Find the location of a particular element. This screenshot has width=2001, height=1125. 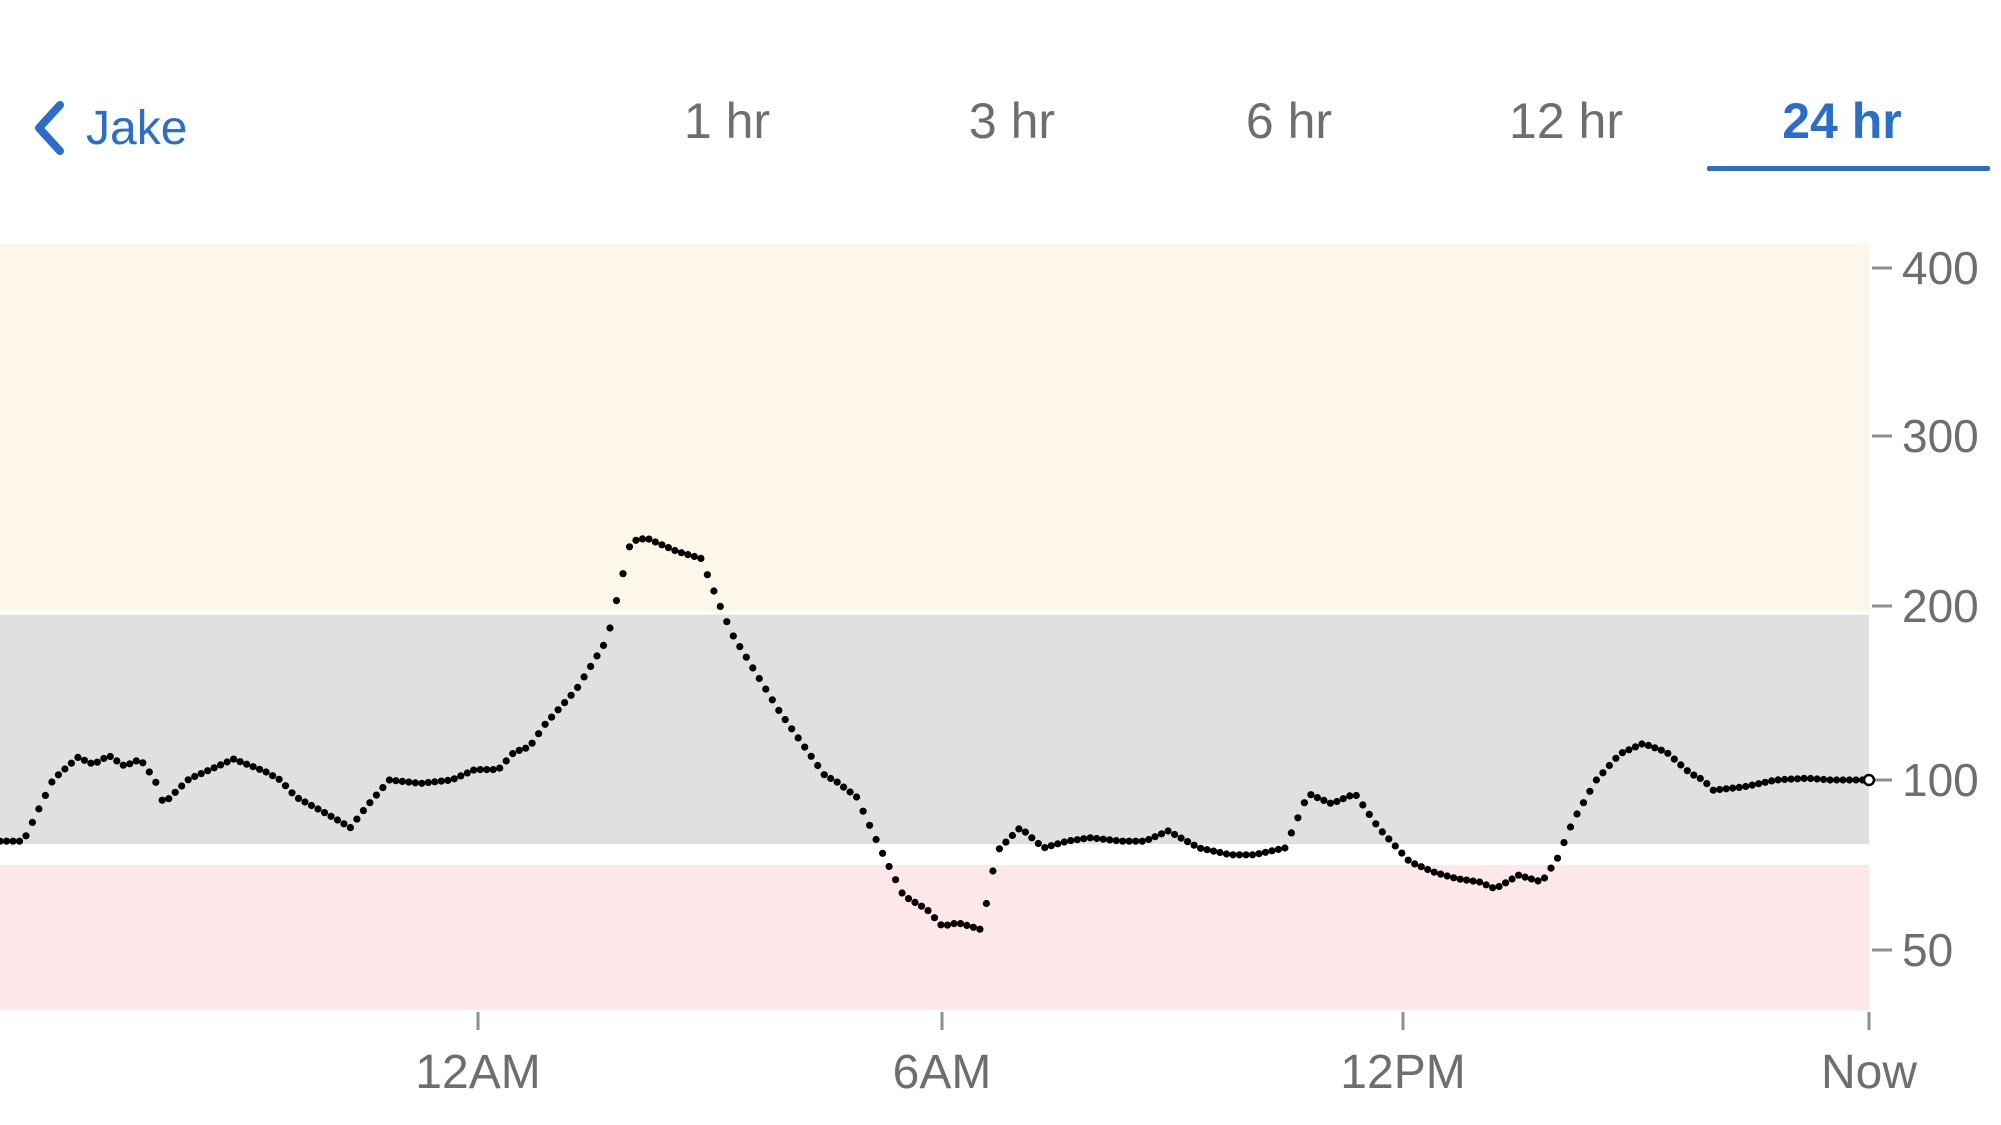

tab-24hr: 24 hr is located at coordinates (1842, 121).